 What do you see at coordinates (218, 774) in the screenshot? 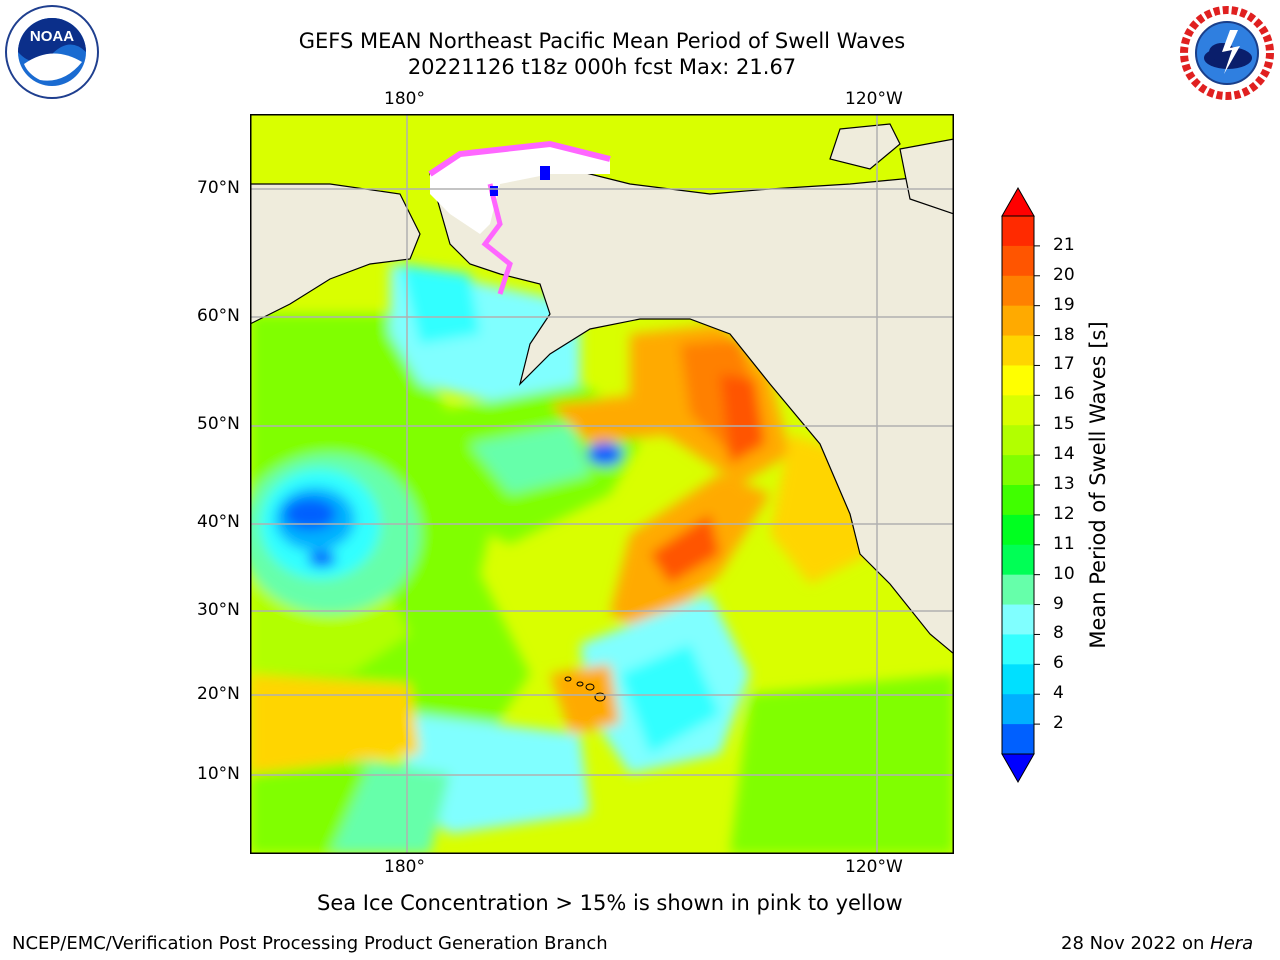
I see `lat-label-10n: 10°N` at bounding box center [218, 774].